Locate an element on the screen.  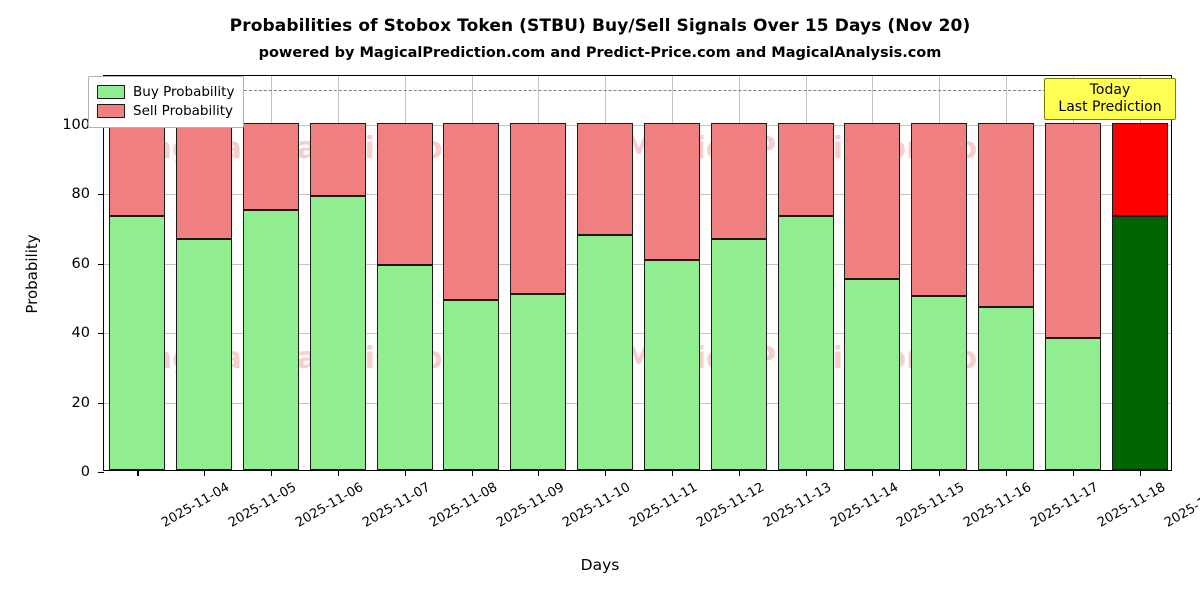
x-axis-tick-label: 2025-11-16 is located at coordinates (998, 505).